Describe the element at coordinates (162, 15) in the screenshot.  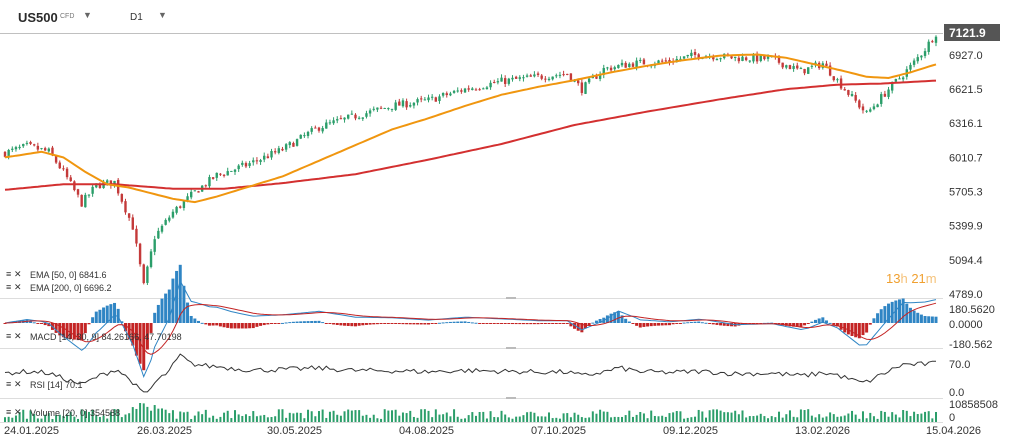
I see `timeframe-dropdown-icon: ▼` at that location.